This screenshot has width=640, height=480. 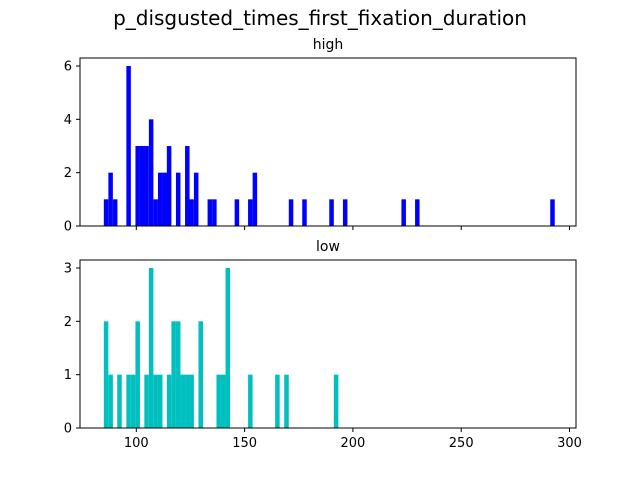 I want to click on high-ytick-label-6: 6, so click(x=68, y=67).